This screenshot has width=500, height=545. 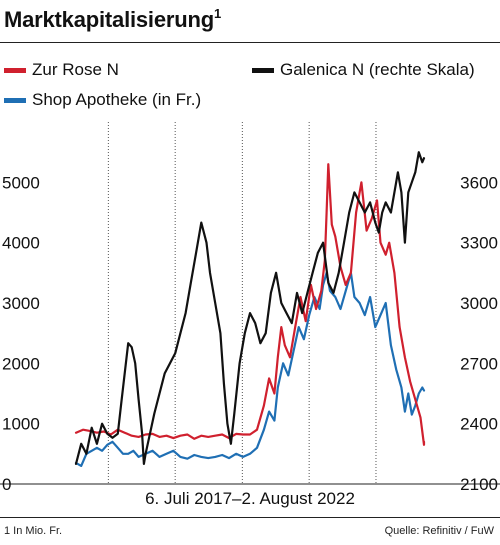 I want to click on footer-rule, so click(x=250, y=517).